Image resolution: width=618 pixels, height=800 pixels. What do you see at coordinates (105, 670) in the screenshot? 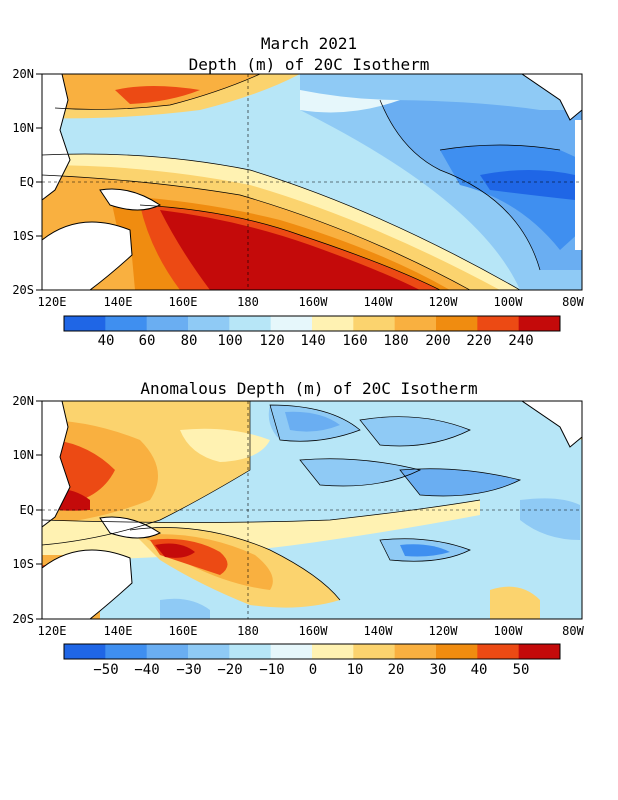
I see `colorbar-label: −50` at bounding box center [105, 670].